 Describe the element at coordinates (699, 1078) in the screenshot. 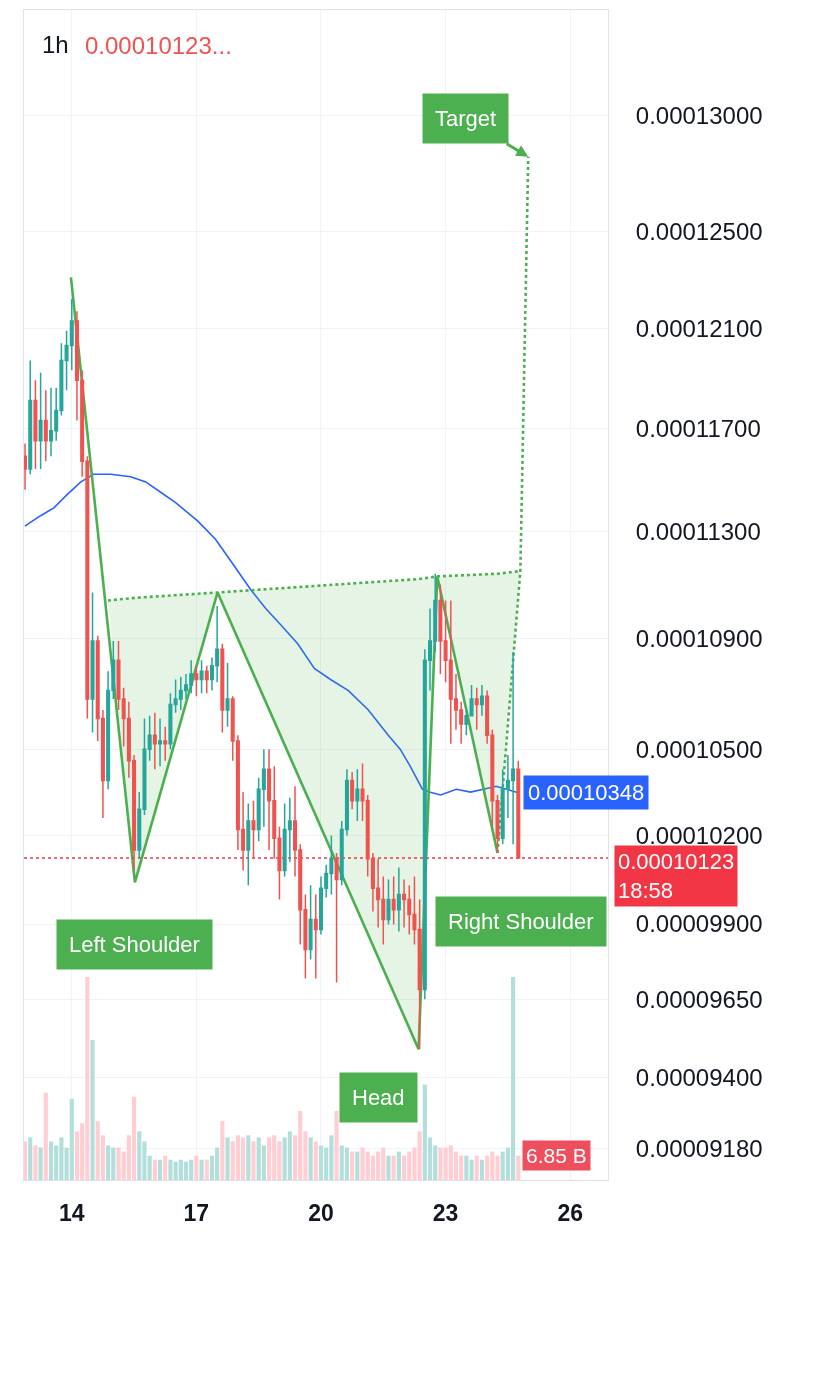

I see `y-tick-label: 0.00009400` at that location.